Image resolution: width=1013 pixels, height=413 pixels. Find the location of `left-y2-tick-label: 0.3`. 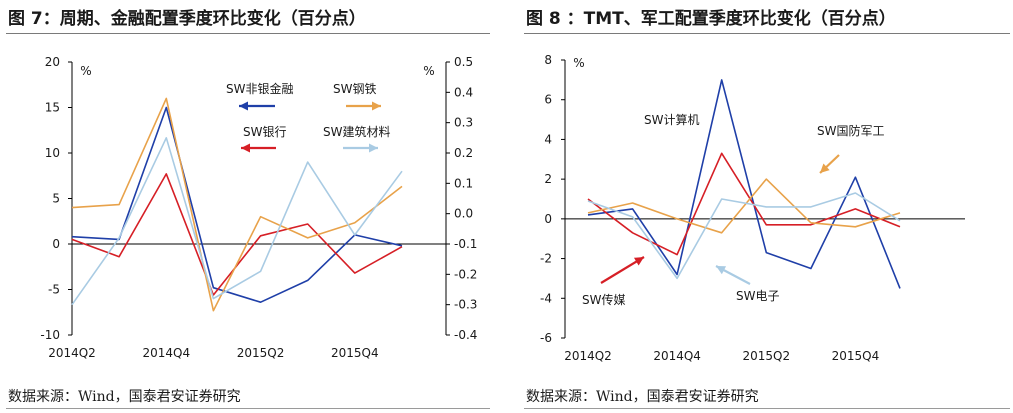

left-y2-tick-label: 0.3 is located at coordinates (463, 123).